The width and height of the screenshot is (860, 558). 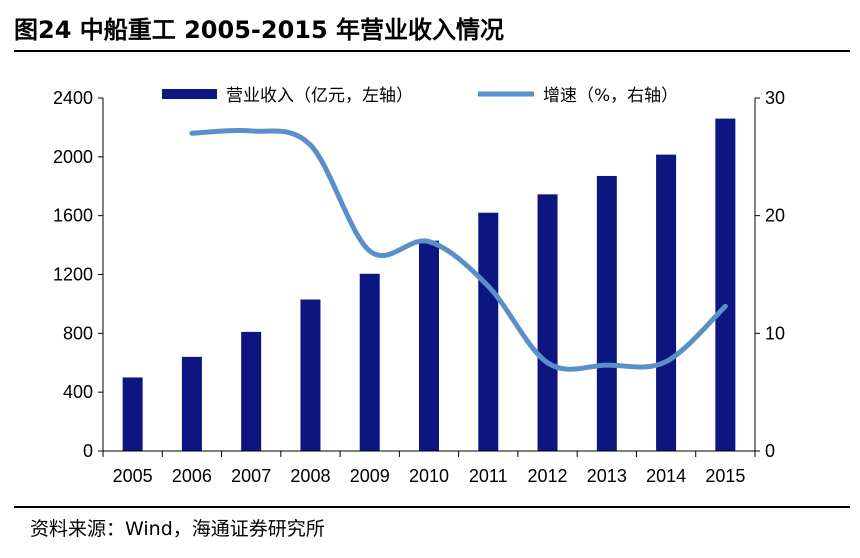 I want to click on left-tick-label: 2400, so click(x=73, y=98).